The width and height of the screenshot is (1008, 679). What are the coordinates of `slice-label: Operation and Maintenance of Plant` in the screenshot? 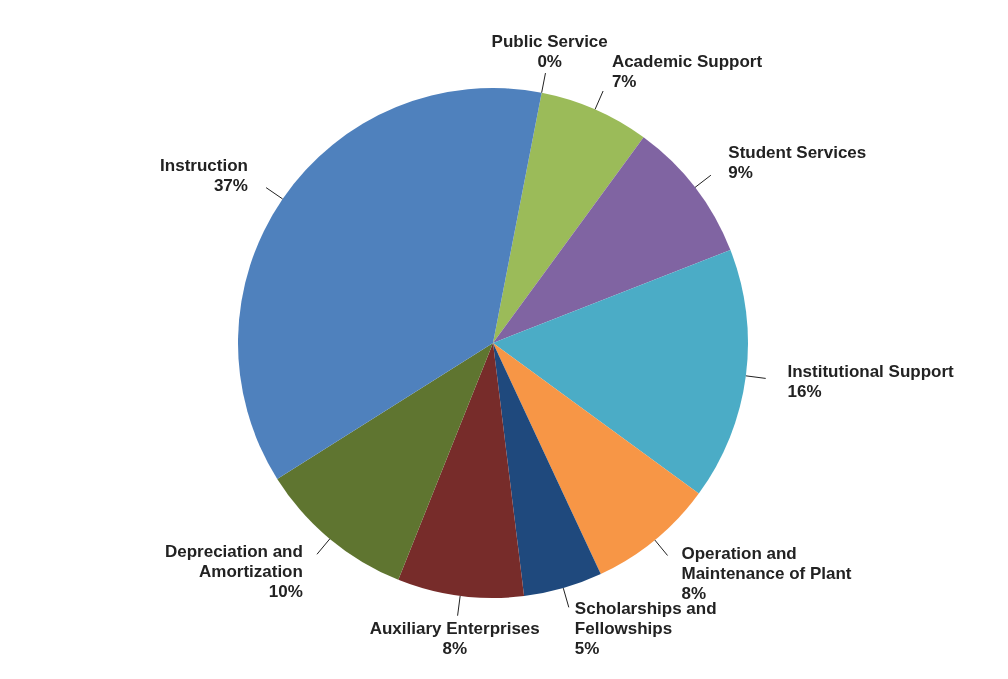 It's located at (766, 563).